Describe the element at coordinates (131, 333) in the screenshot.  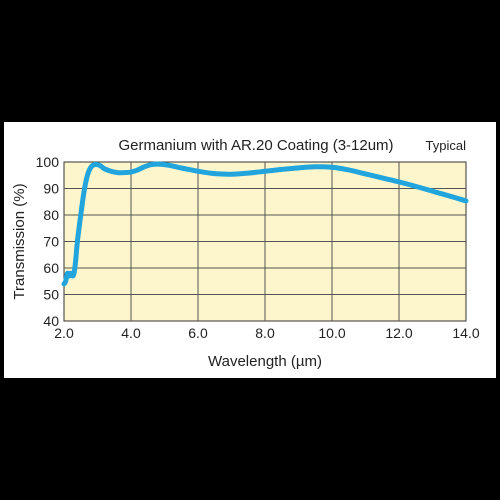
I see `x-tick-label: 4.0` at that location.